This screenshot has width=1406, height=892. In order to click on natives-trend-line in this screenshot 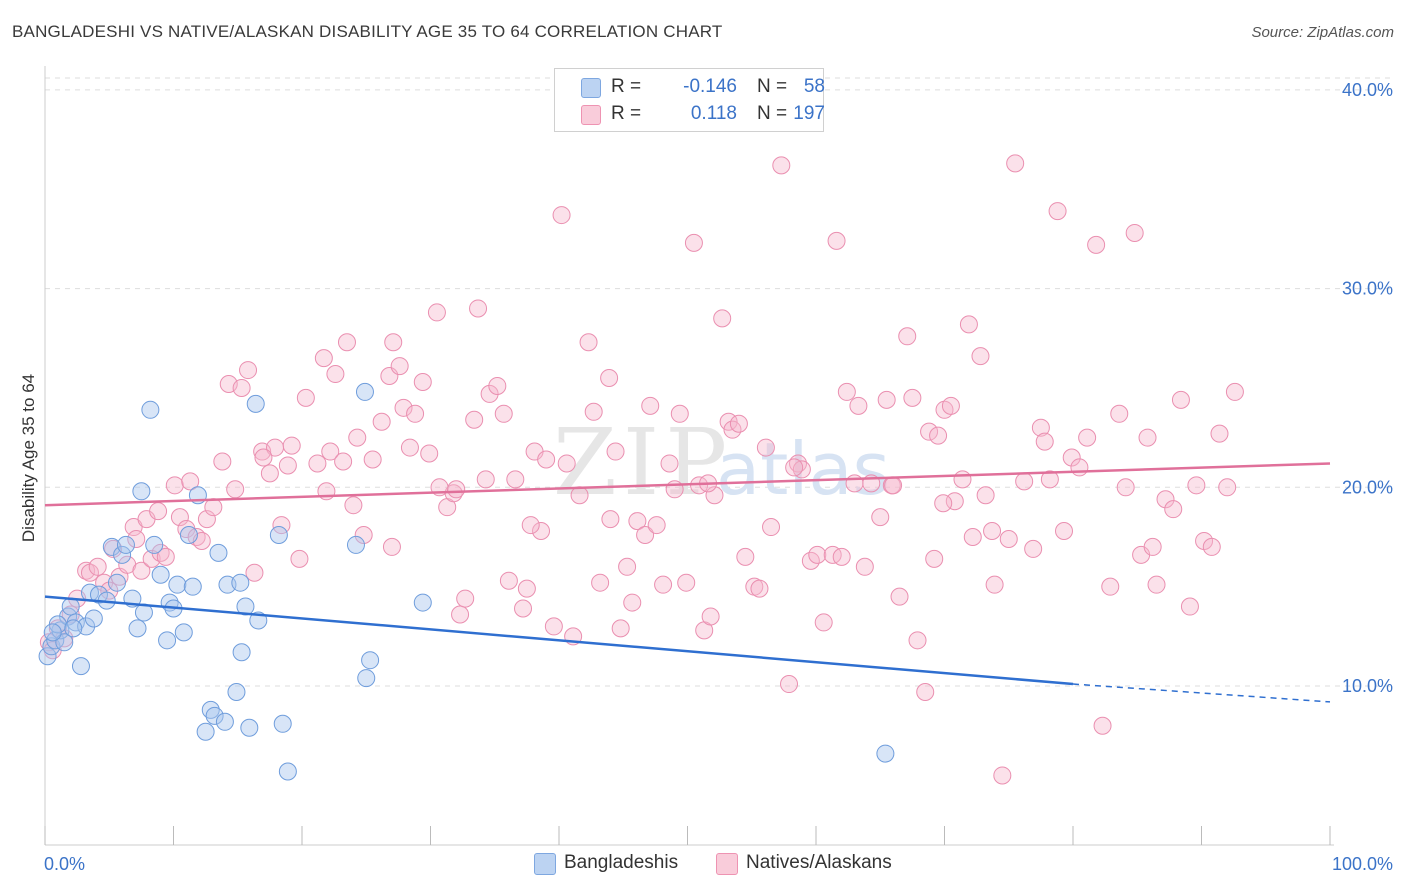, I will do `click(687, 484)`.